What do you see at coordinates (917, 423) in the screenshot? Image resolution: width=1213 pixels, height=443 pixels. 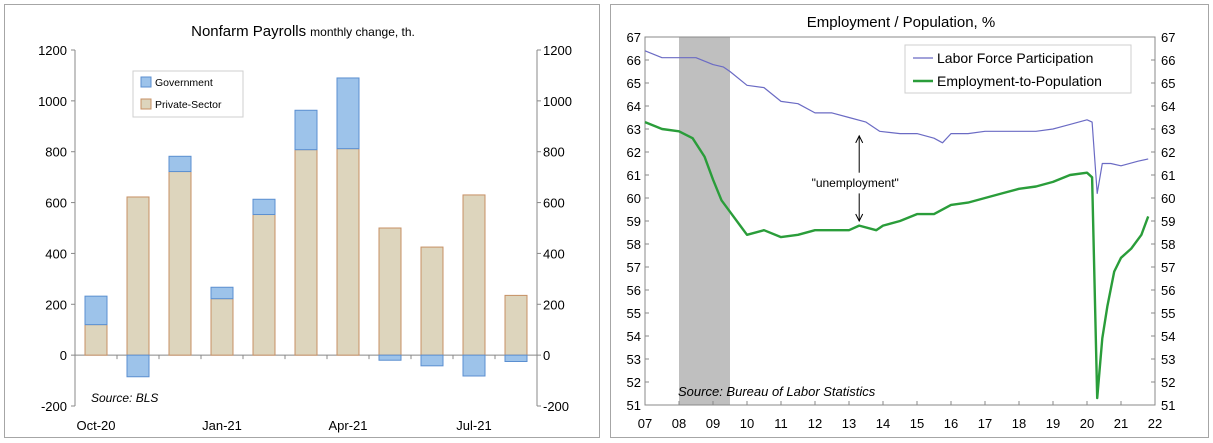 I see `x-tick-label: 15` at bounding box center [917, 423].